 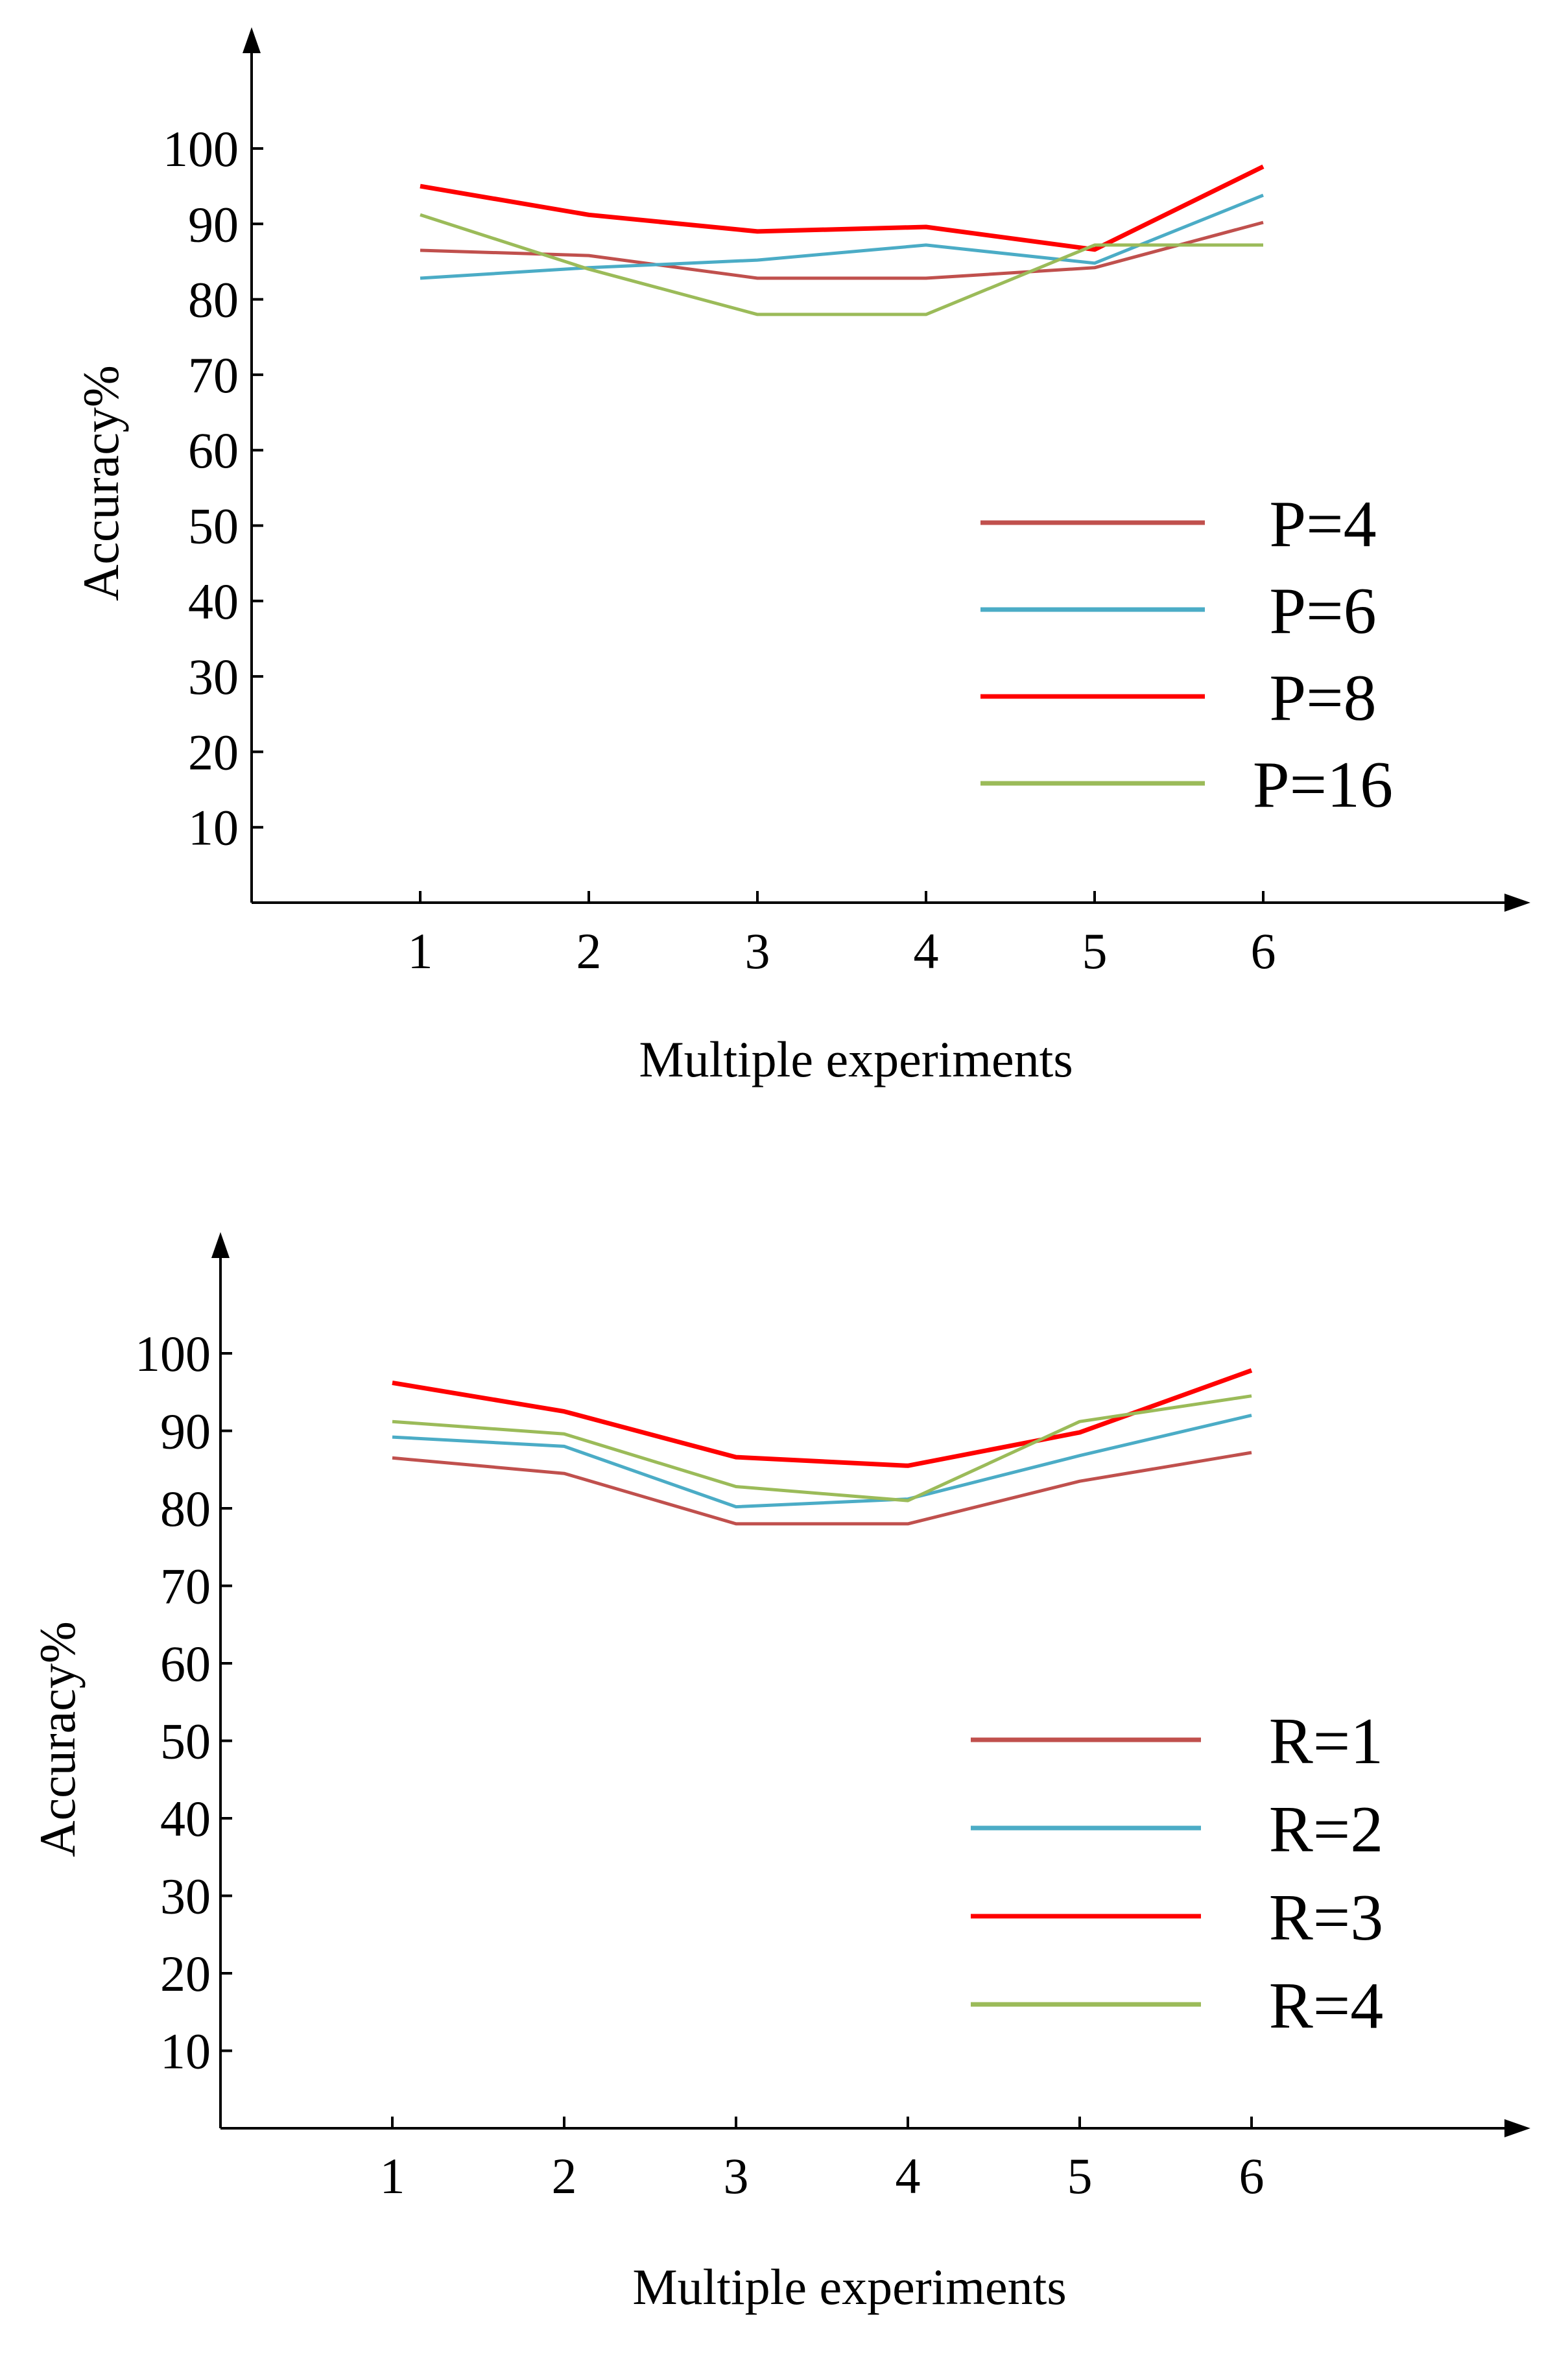 What do you see at coordinates (1326, 1917) in the screenshot?
I see `legend-label: R=3` at bounding box center [1326, 1917].